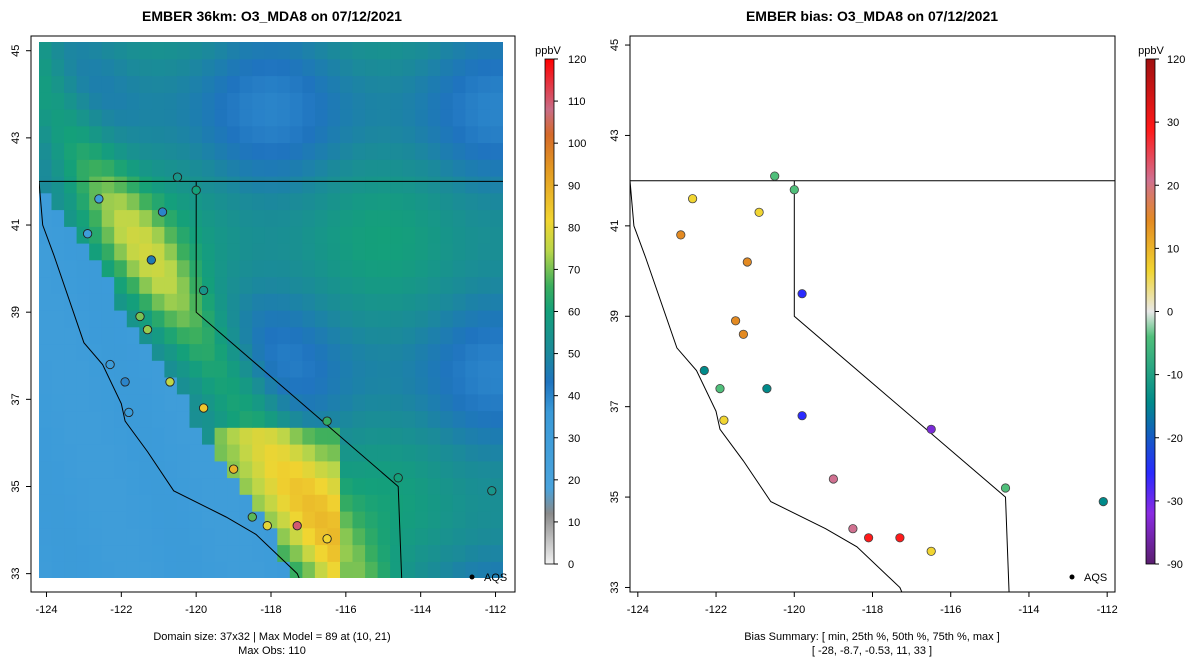 Image resolution: width=1200 pixels, height=672 pixels. I want to click on coastline, so click(169, 379).